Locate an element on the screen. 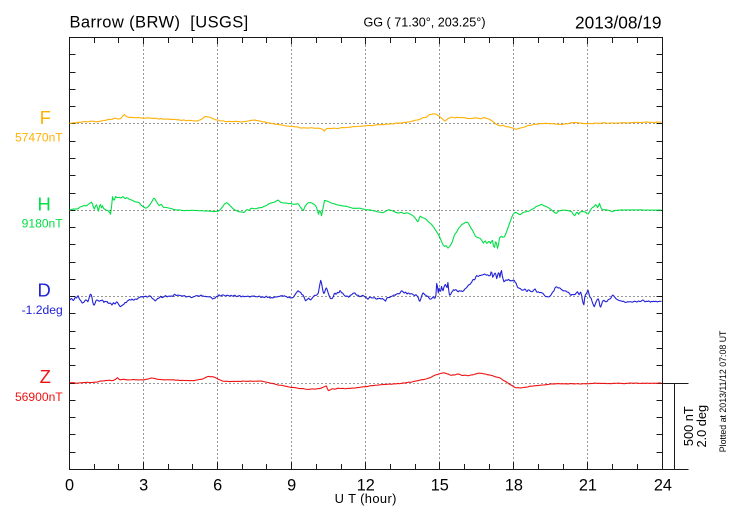 The height and width of the screenshot is (525, 730). svg-text: -1.2deg is located at coordinates (42, 310).